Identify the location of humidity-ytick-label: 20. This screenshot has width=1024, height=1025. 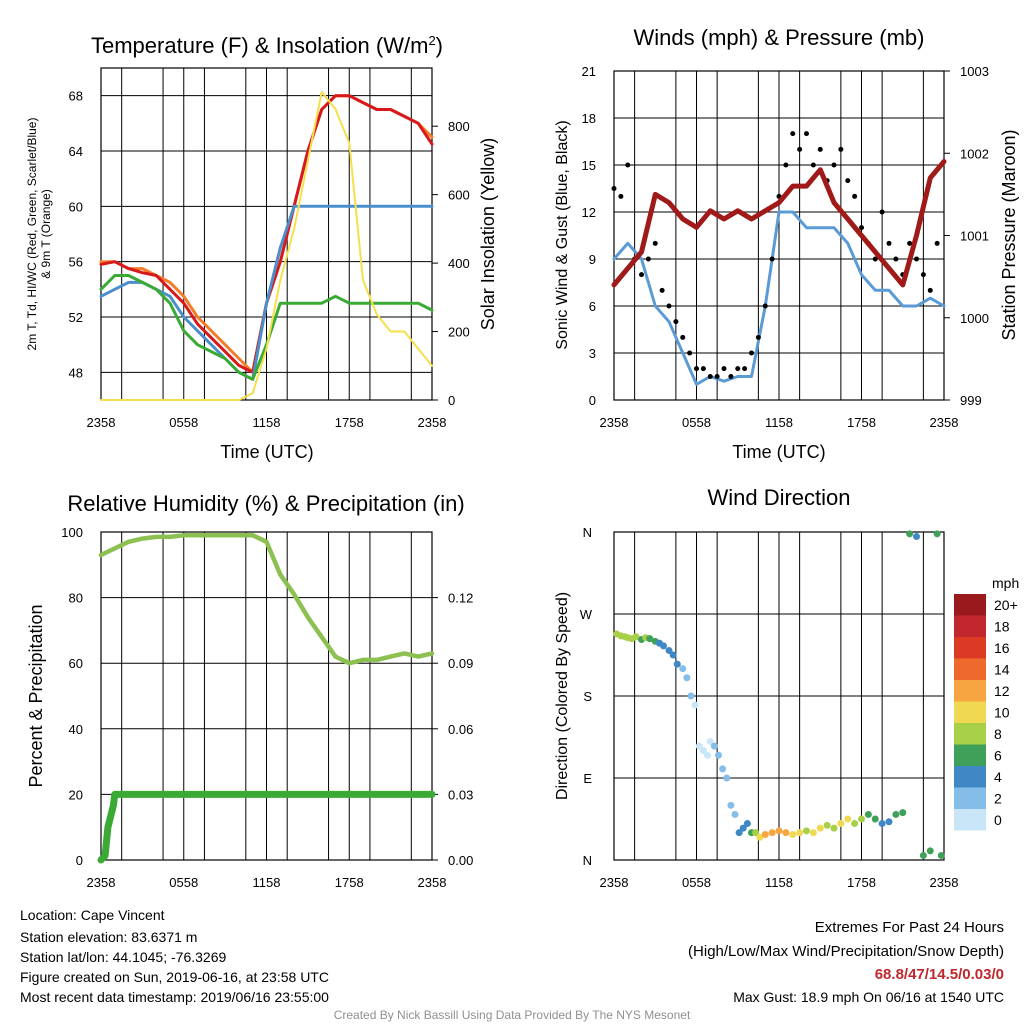
(76, 794).